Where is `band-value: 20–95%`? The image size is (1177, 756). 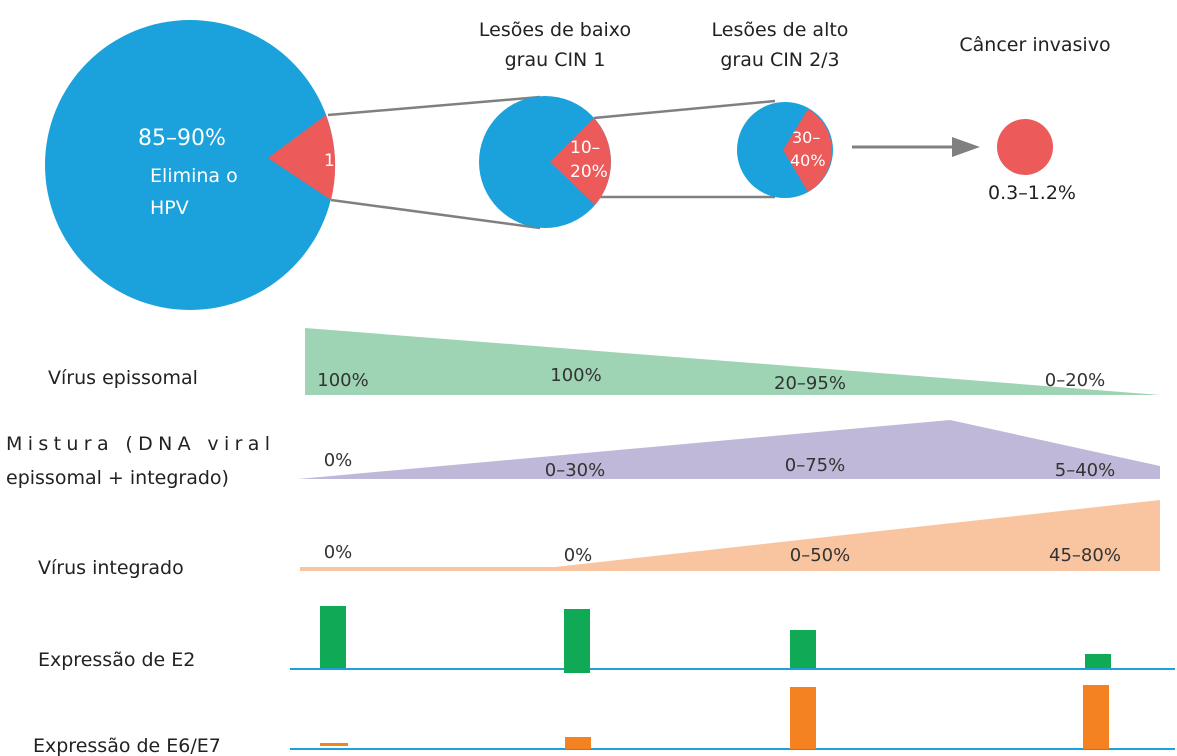
band-value: 20–95% is located at coordinates (810, 383).